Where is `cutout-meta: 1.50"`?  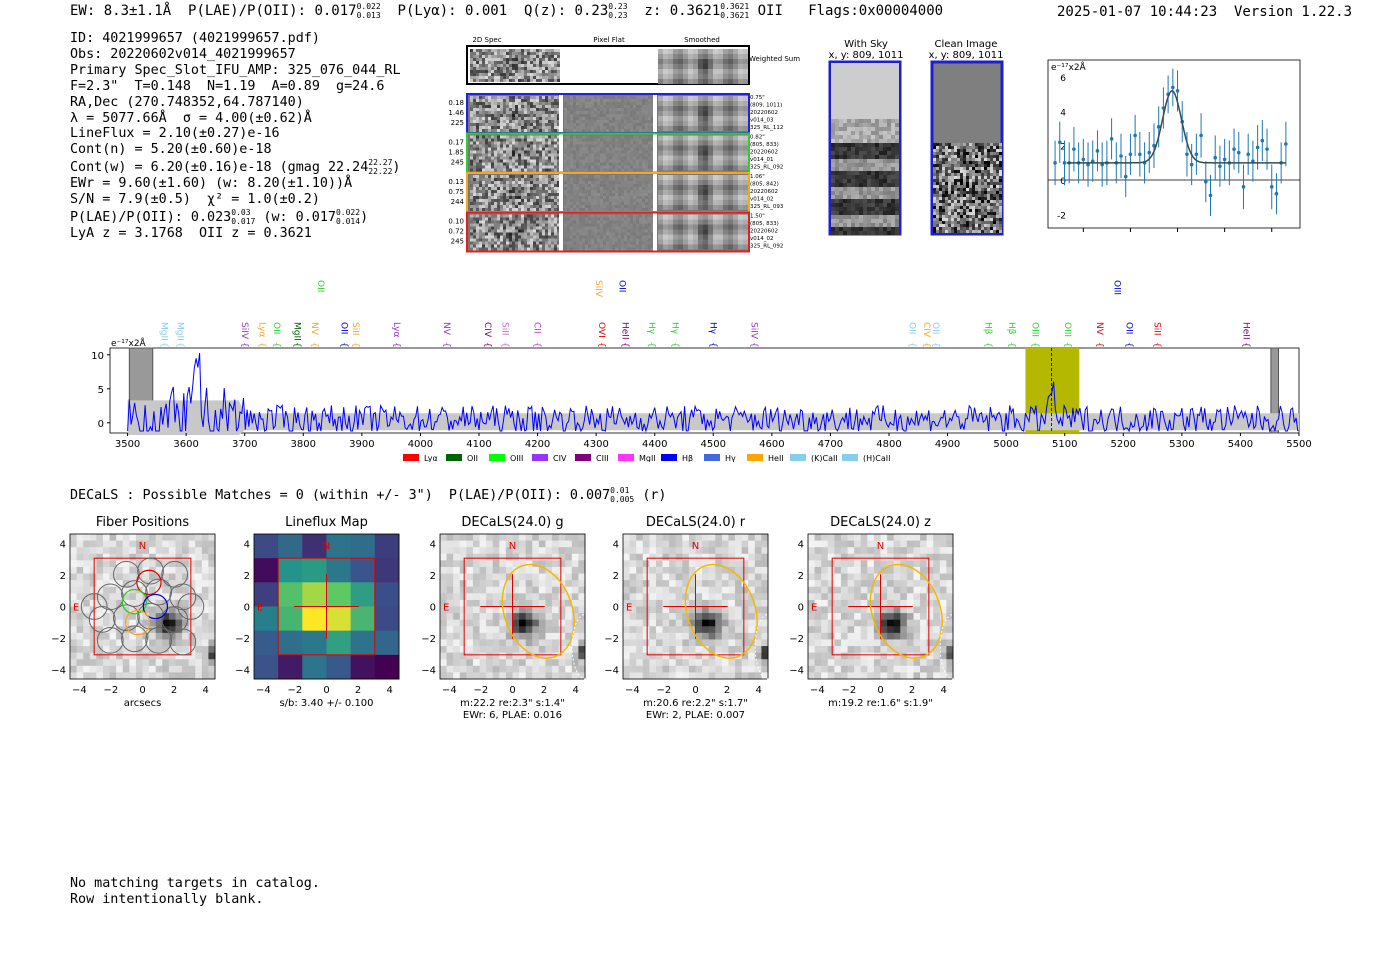
cutout-meta: 1.50" is located at coordinates (757, 217).